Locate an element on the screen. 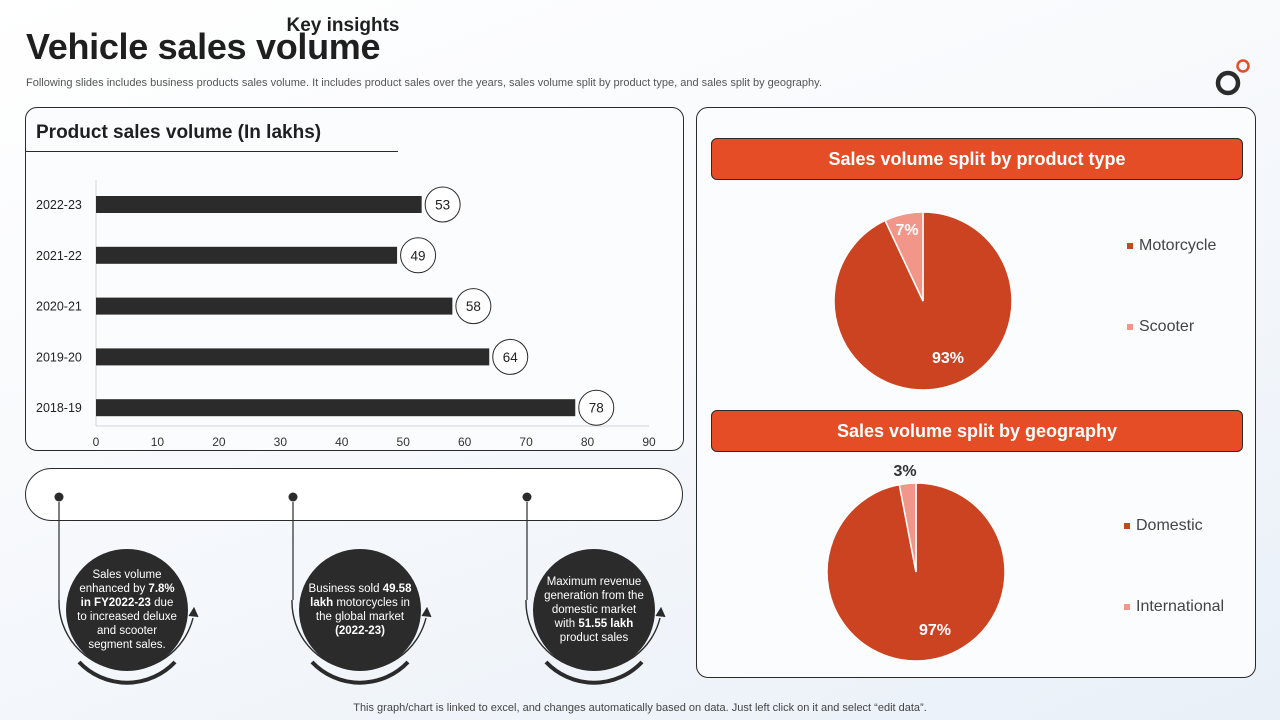 This screenshot has height=720, width=1280. x-tick-label: 0 is located at coordinates (96, 442).